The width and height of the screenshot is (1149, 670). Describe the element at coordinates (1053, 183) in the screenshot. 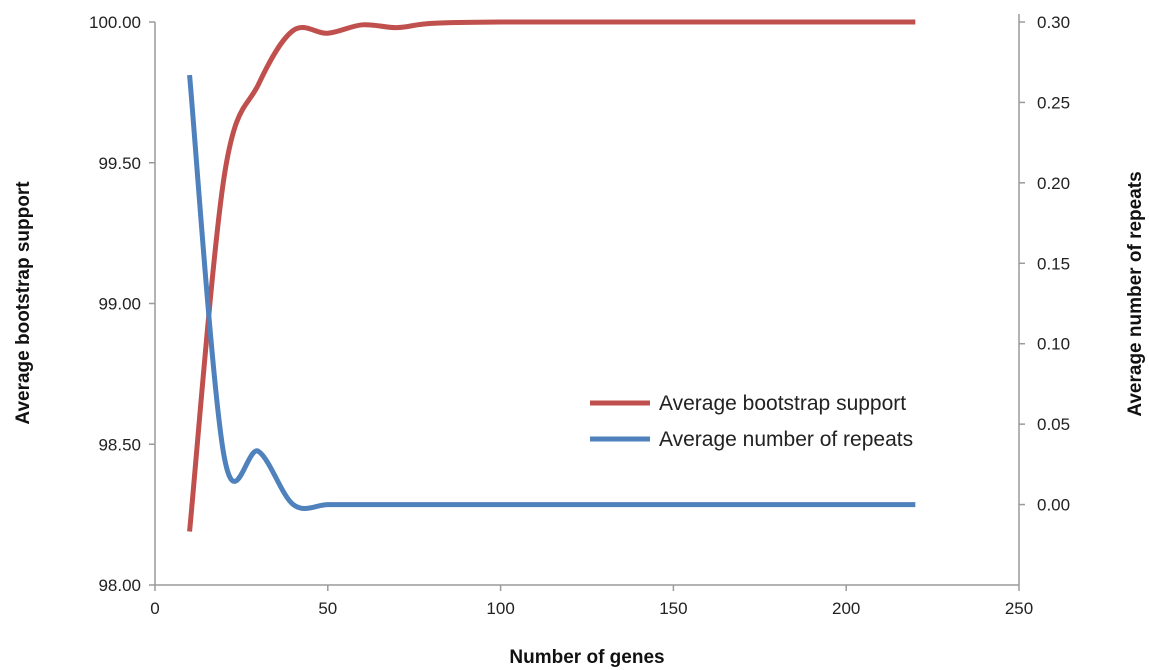

I see `y-right-tick-label: 0.20` at that location.